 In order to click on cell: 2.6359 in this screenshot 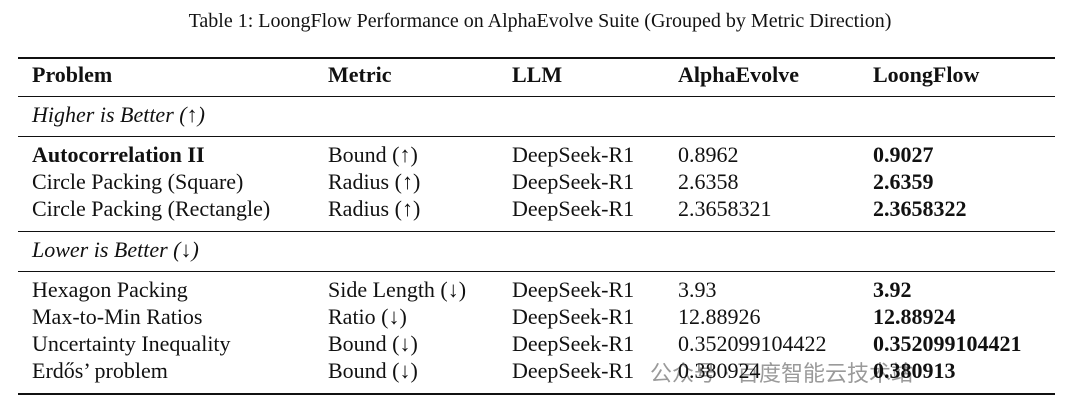, I will do `click(903, 181)`.